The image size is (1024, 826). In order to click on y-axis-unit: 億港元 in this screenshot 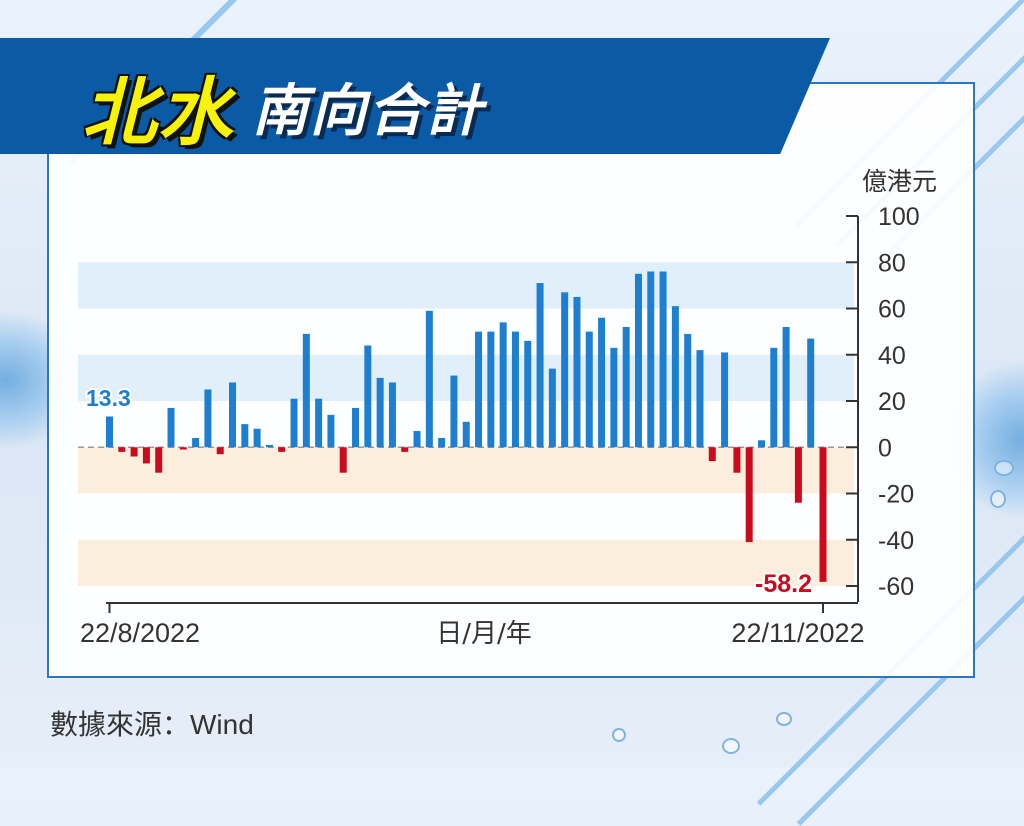, I will do `click(899, 181)`.